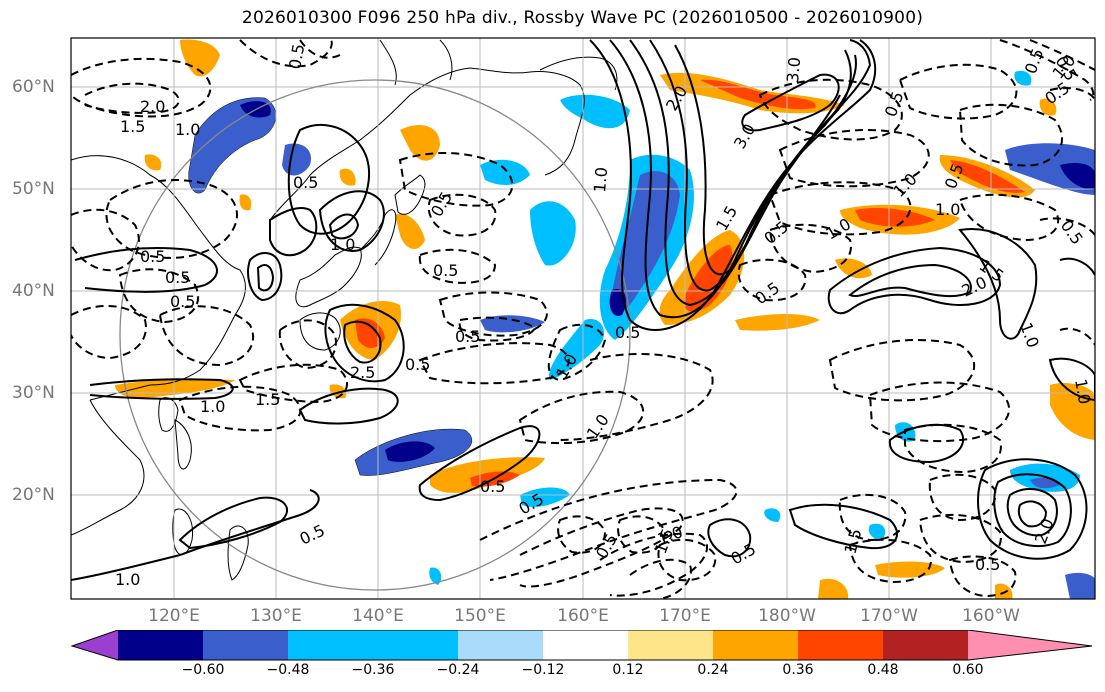  I want to click on colorbar-tick-label: 0.60, so click(968, 670).